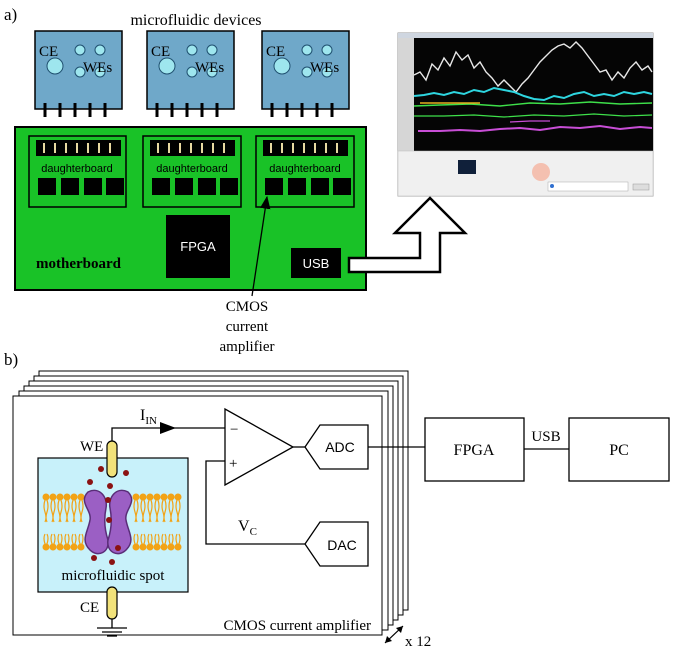 The height and width of the screenshot is (653, 674). I want to click on fpga-chip, so click(198, 246).